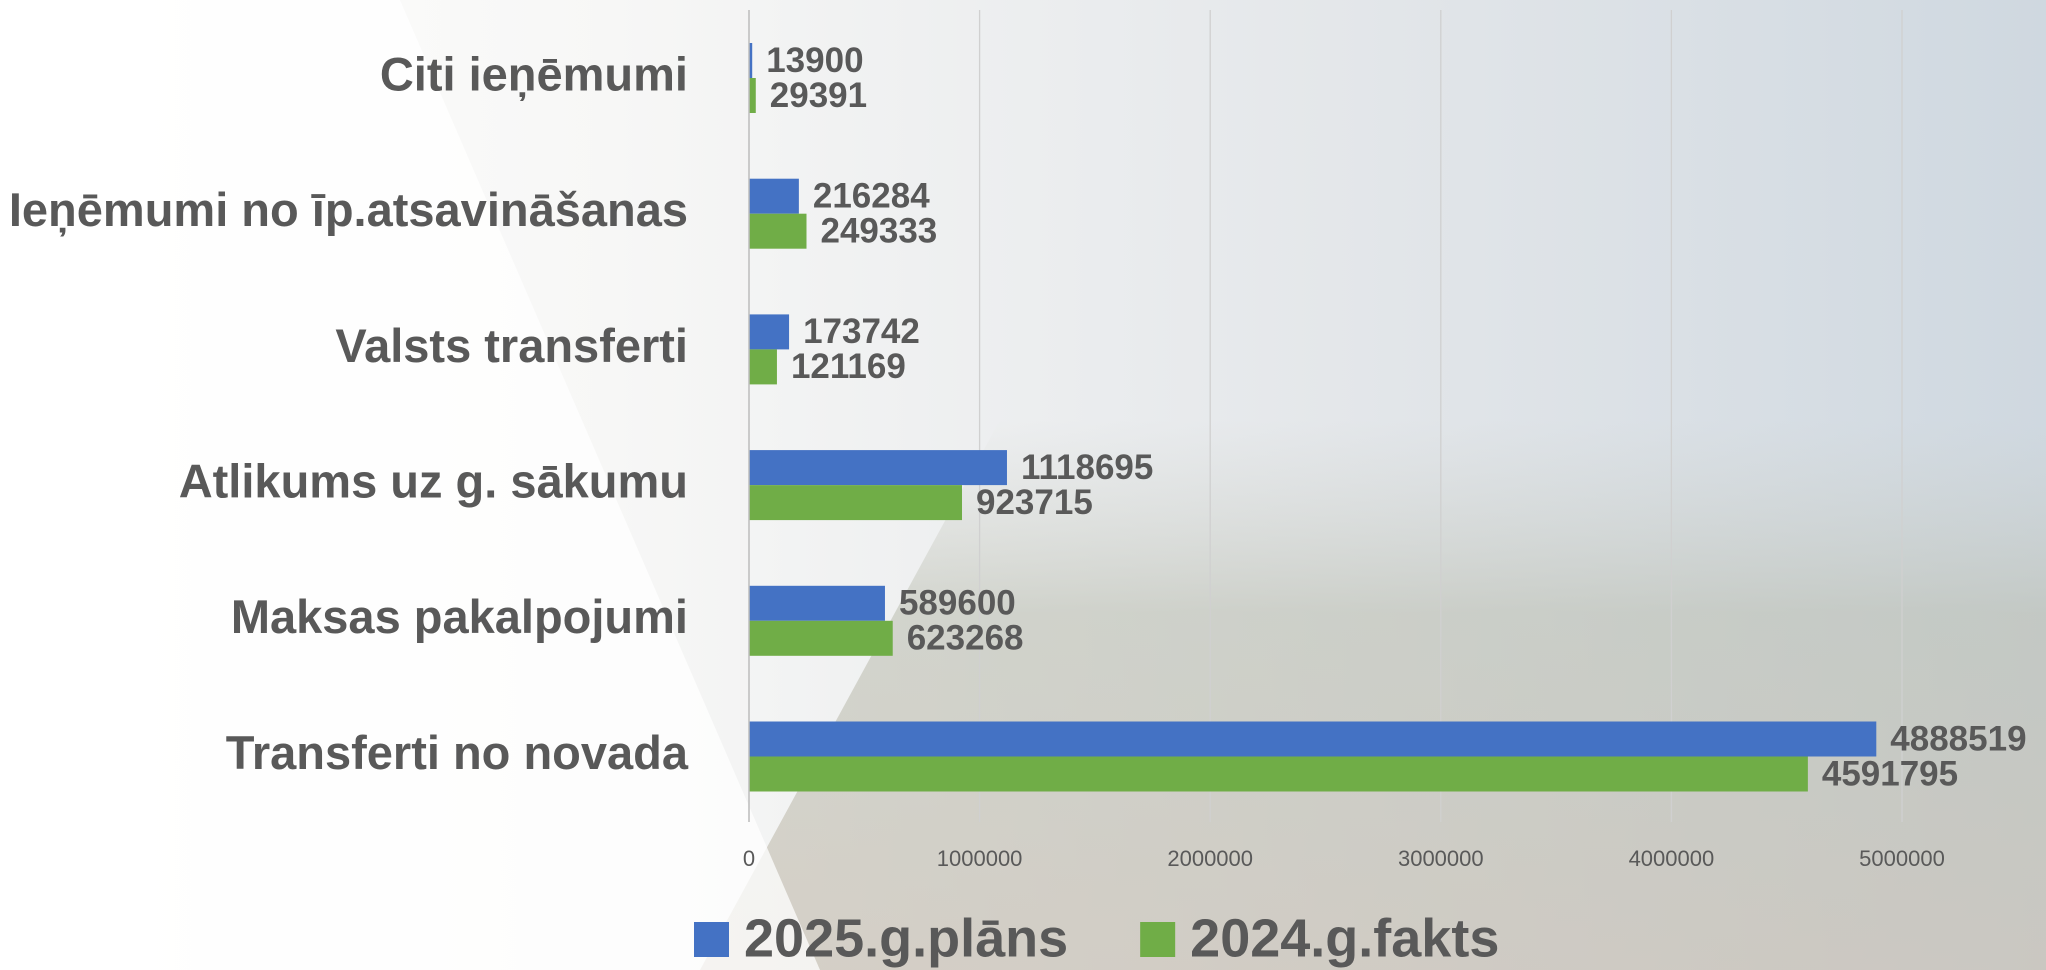 This screenshot has height=970, width=2046. What do you see at coordinates (749, 858) in the screenshot?
I see `x-tick-label: 0` at bounding box center [749, 858].